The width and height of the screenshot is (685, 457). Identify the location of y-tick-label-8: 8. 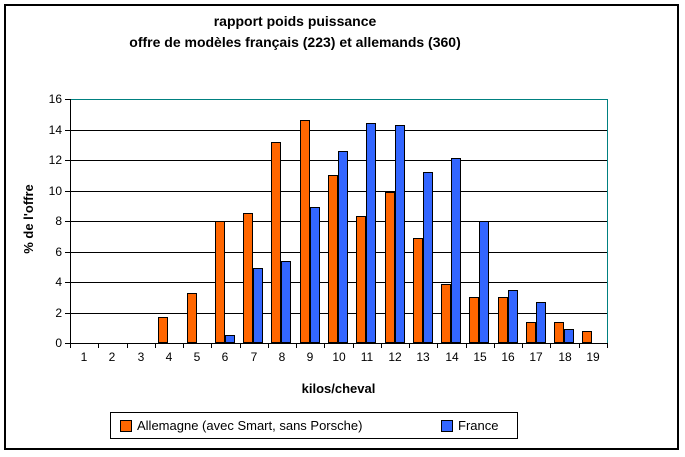
(58, 221).